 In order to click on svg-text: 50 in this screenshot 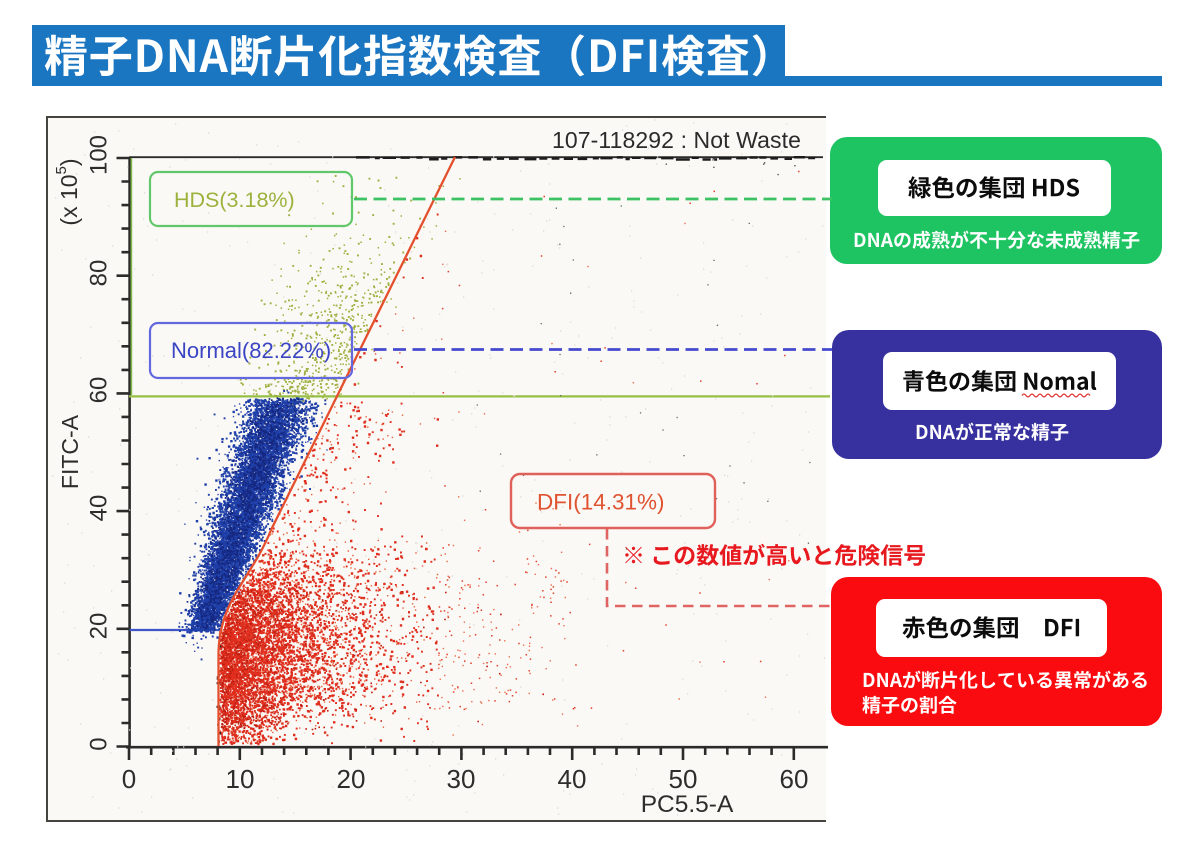, I will do `click(683, 779)`.